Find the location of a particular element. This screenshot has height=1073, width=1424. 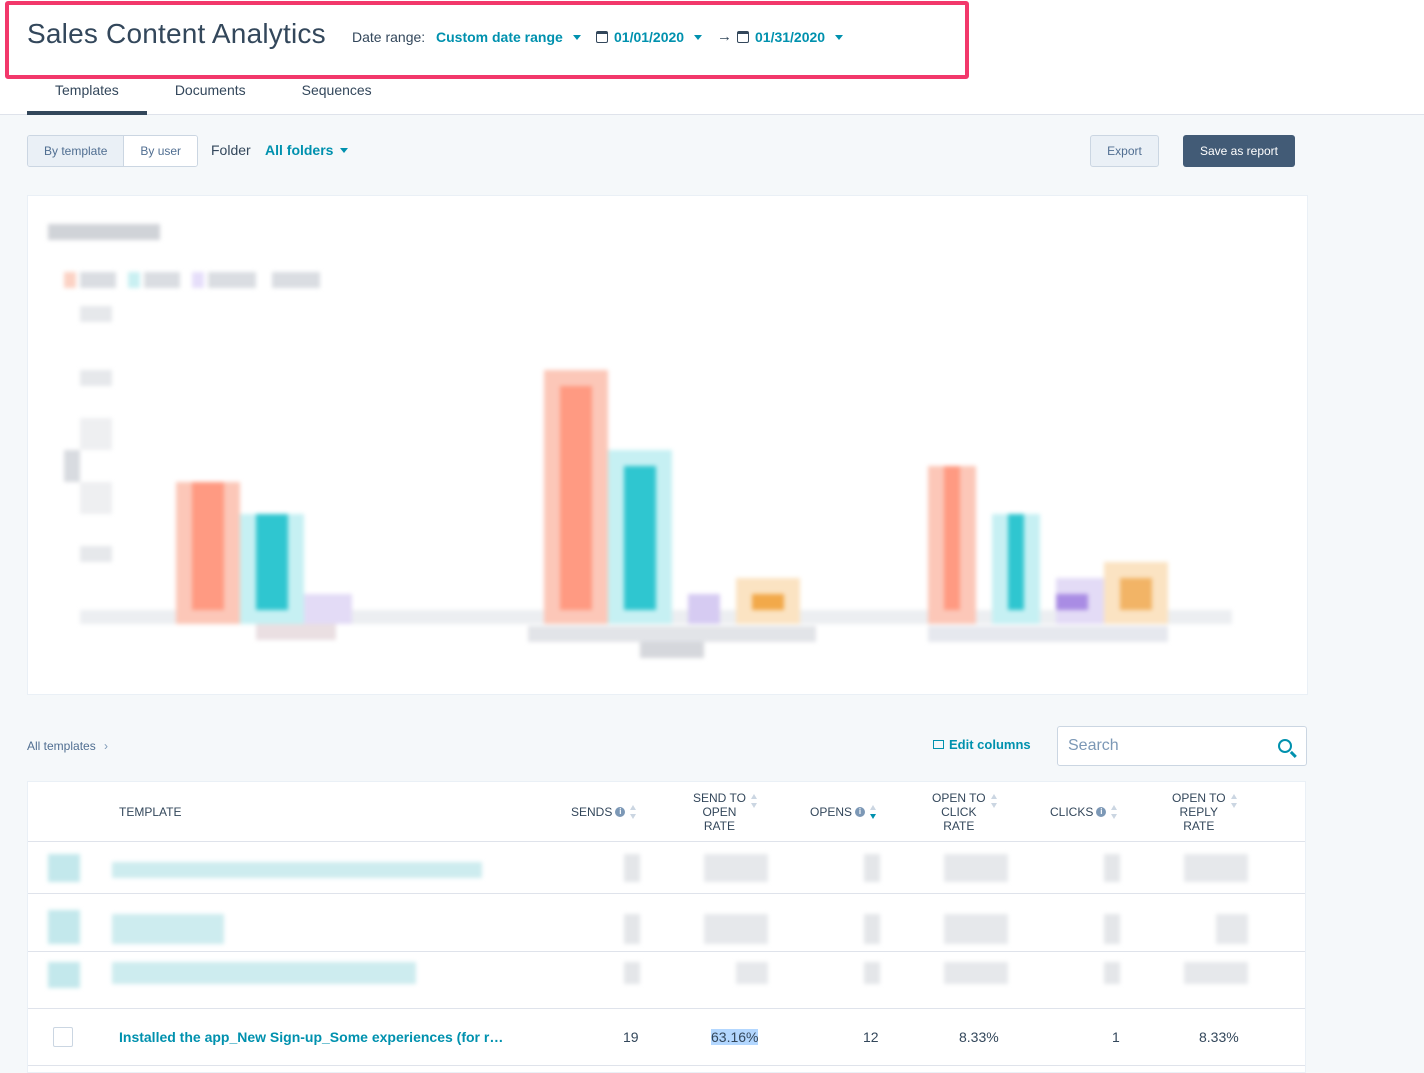

date-range-label: Date range: is located at coordinates (389, 37).